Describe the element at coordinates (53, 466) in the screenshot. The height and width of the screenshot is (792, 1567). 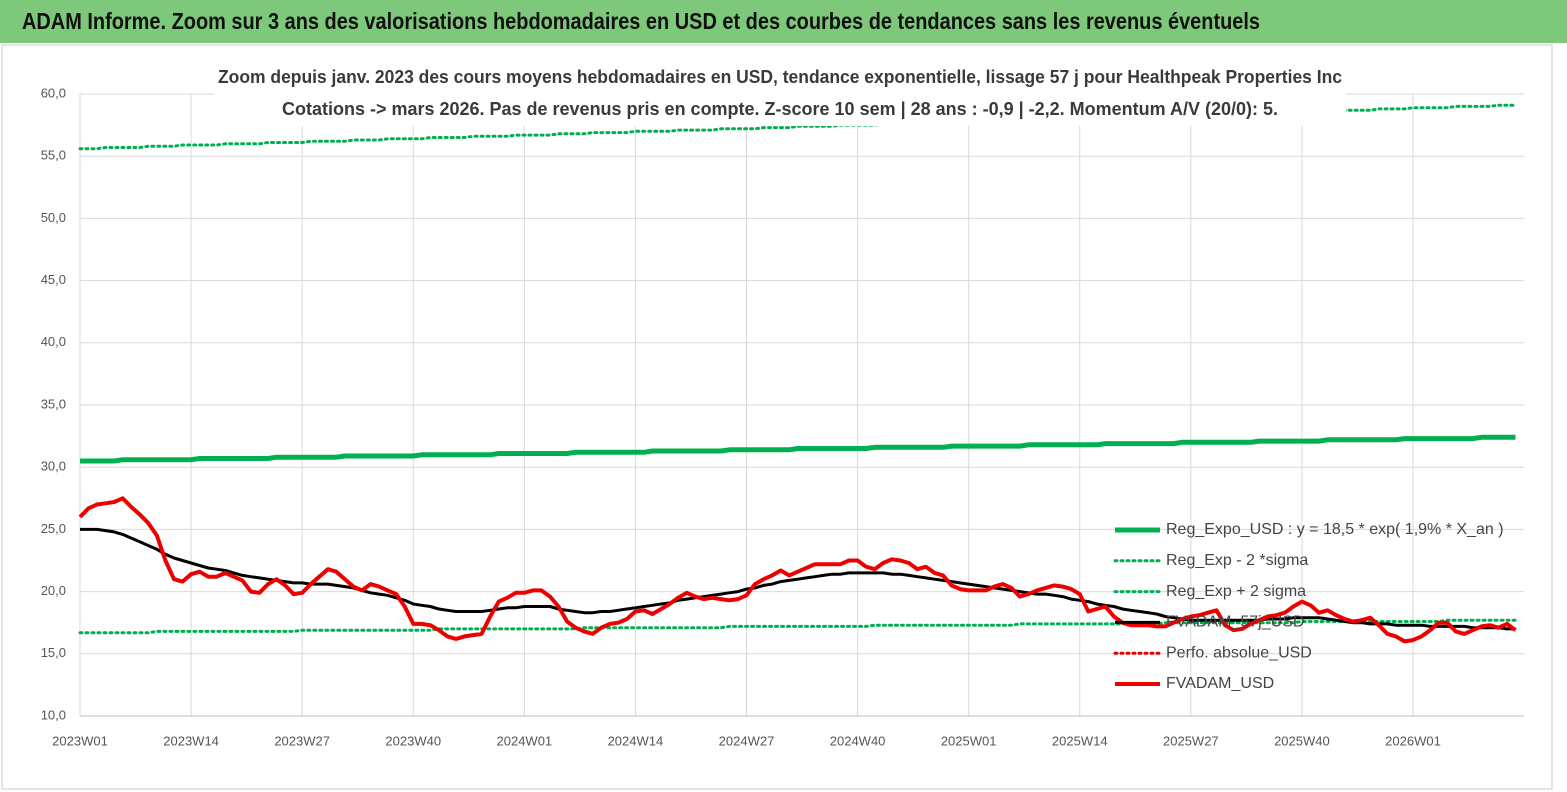
I see `y-tick-label: 30,0` at that location.